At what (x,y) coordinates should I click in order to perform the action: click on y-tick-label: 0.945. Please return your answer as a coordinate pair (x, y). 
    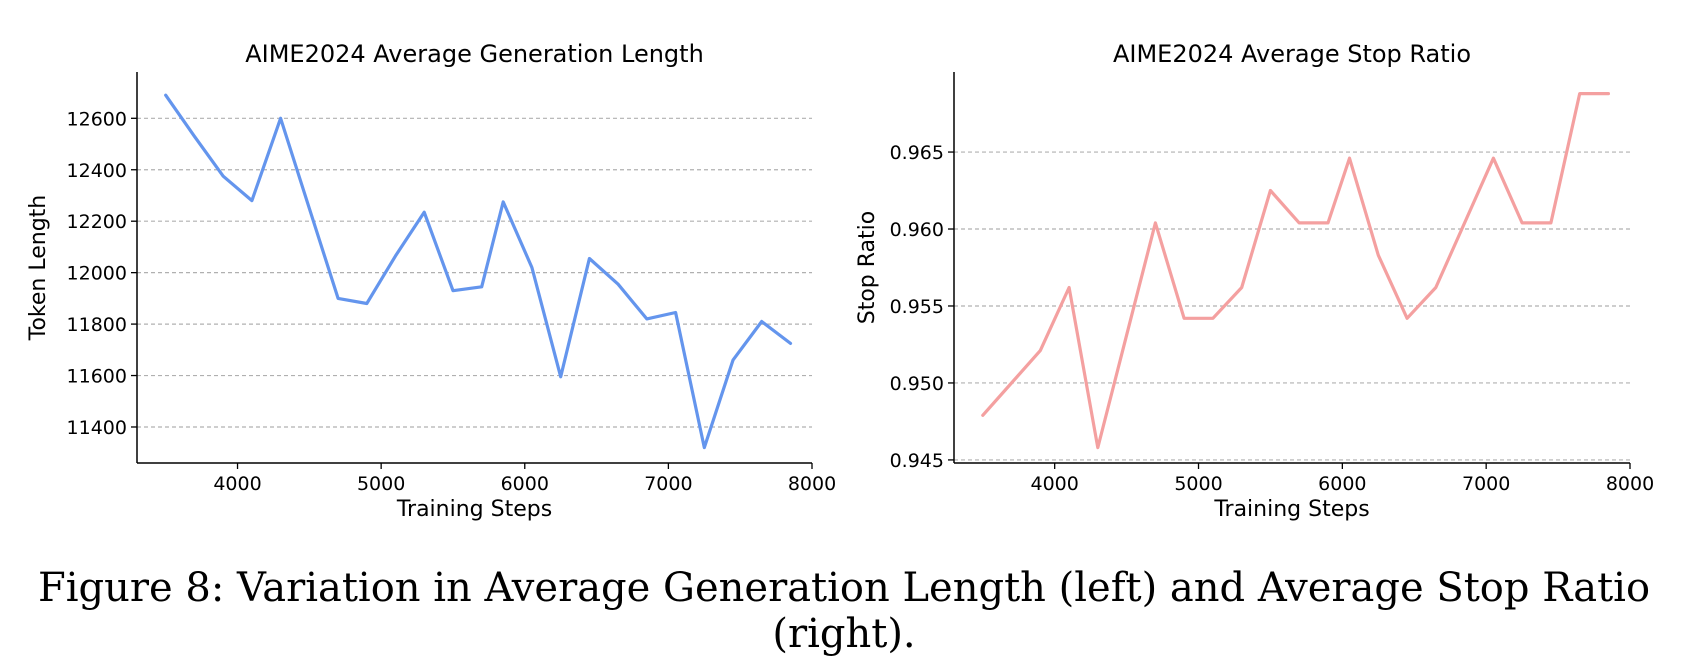
    Looking at the image, I should click on (917, 461).